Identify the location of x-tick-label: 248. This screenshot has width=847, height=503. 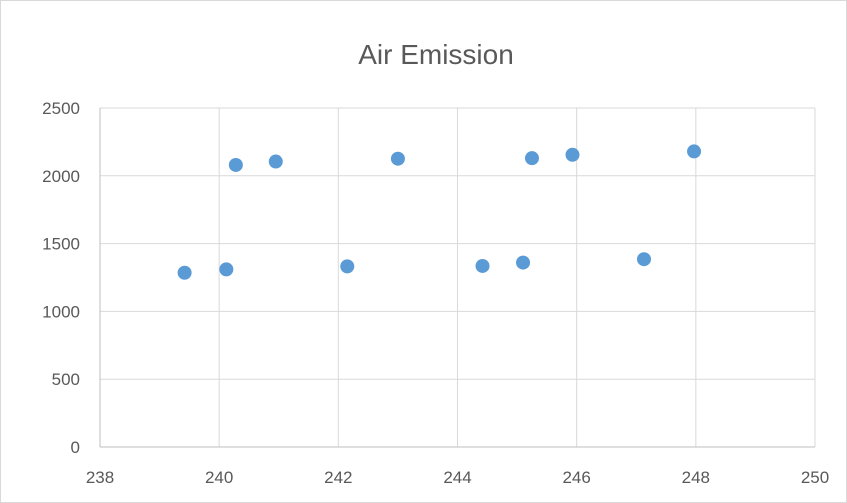
(696, 477).